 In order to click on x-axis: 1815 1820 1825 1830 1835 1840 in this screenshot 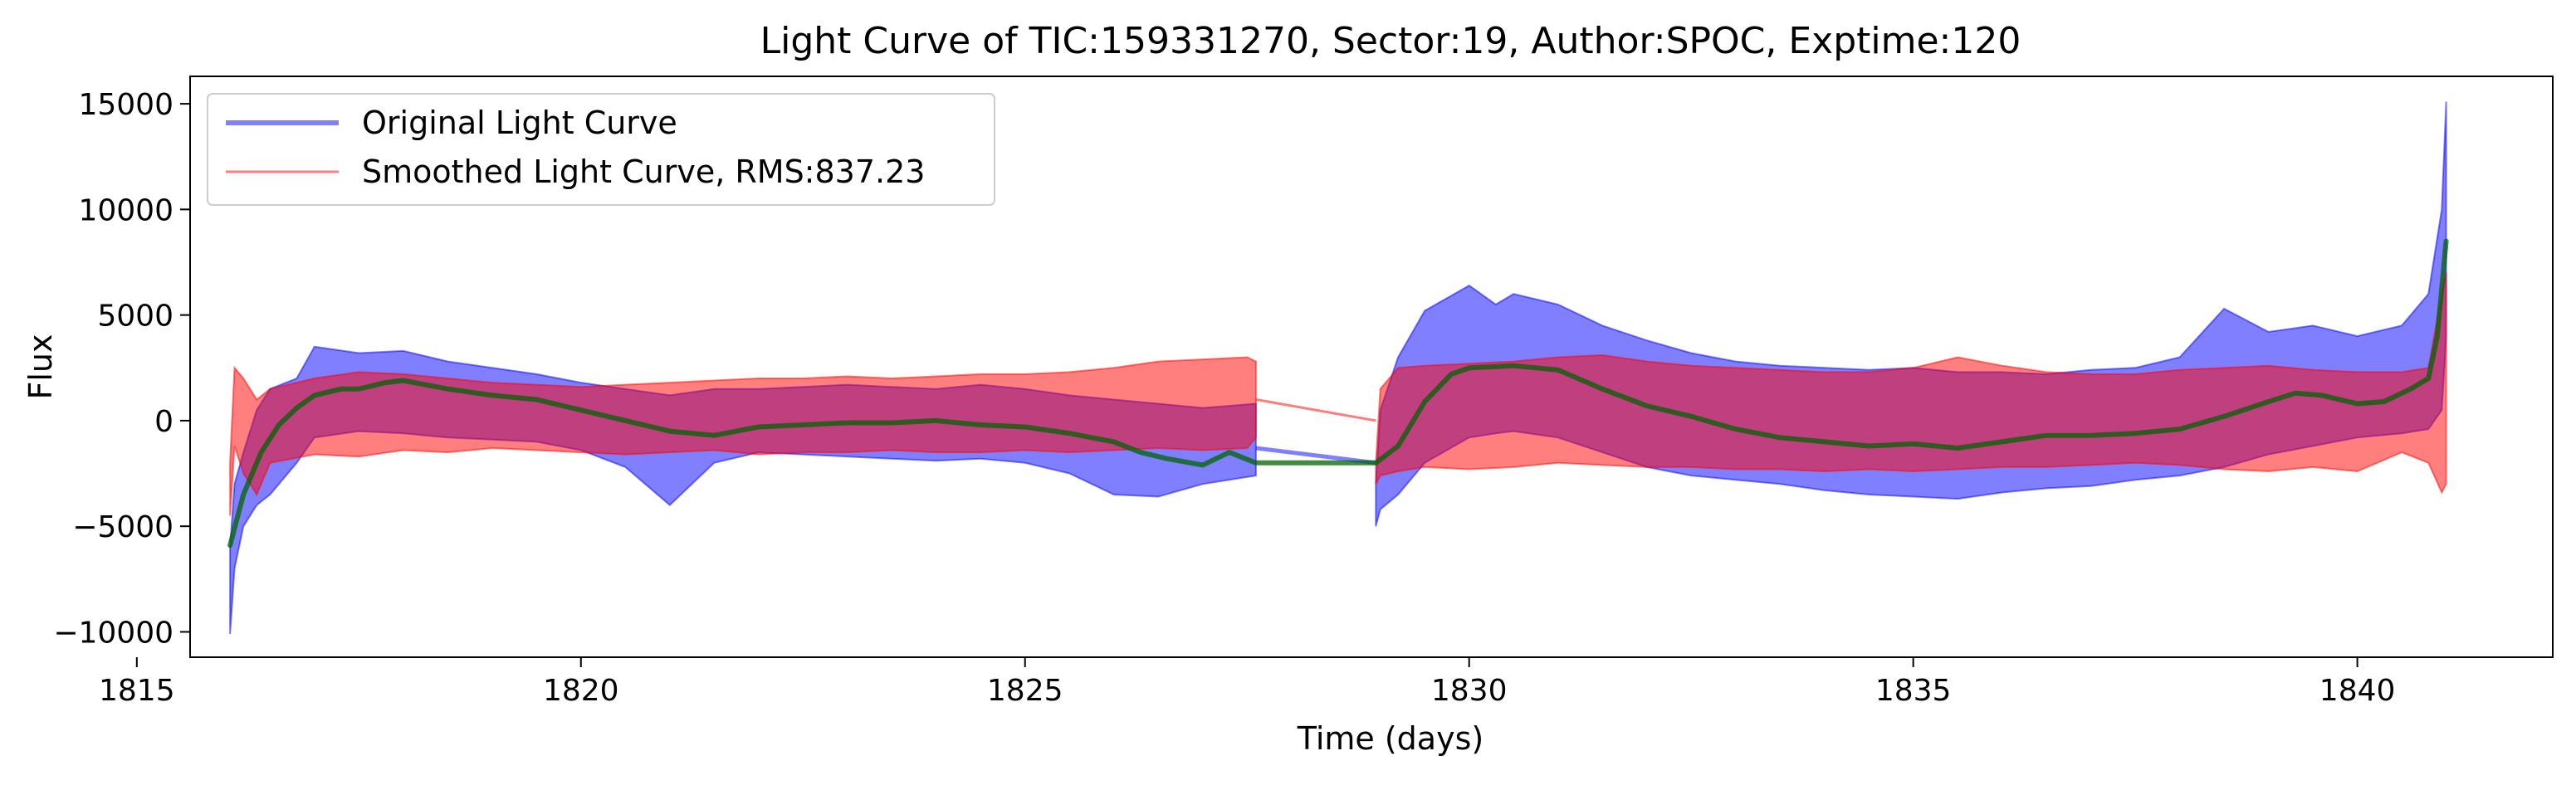, I will do `click(1247, 682)`.